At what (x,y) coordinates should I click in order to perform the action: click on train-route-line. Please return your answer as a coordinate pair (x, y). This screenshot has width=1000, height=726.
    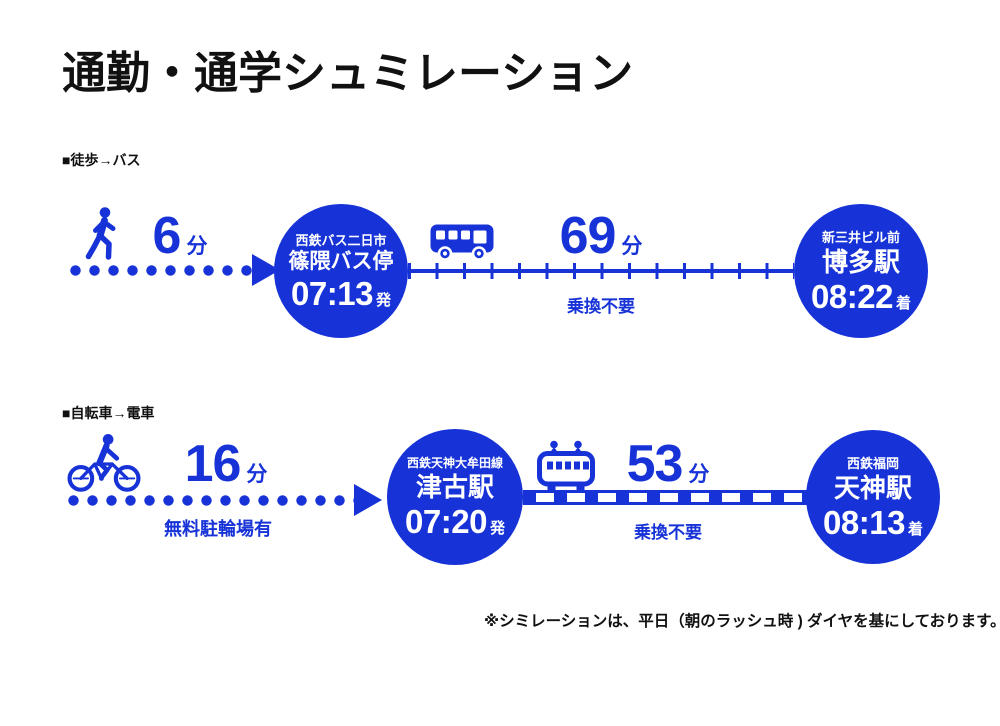
    Looking at the image, I should click on (665, 497).